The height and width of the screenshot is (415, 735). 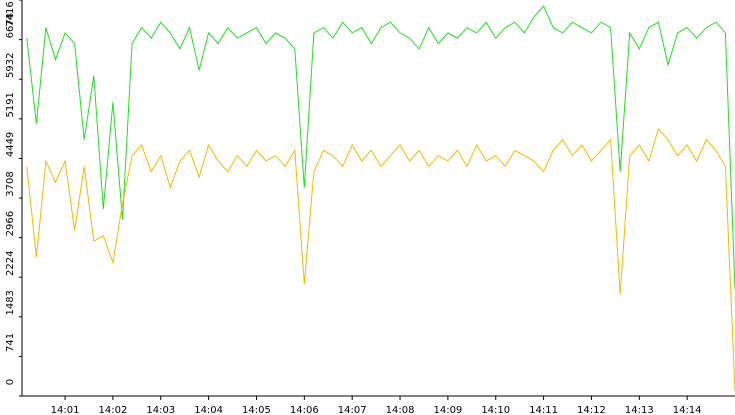 I want to click on x-tick-label: 14:08, so click(x=400, y=410).